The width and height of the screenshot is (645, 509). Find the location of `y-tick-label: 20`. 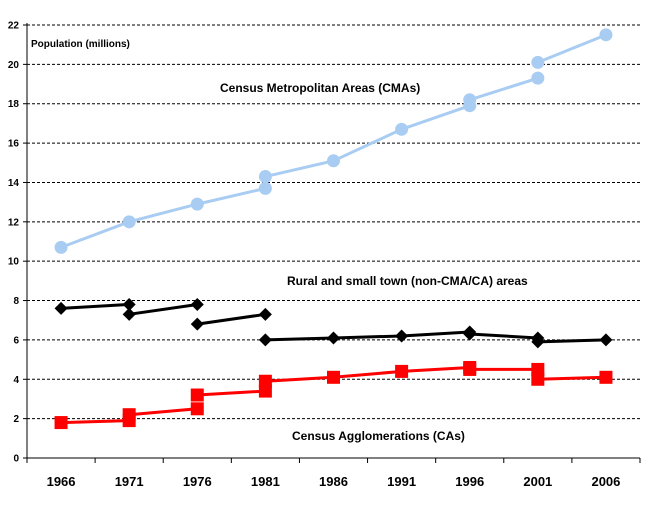

y-tick-label: 20 is located at coordinates (14, 65).